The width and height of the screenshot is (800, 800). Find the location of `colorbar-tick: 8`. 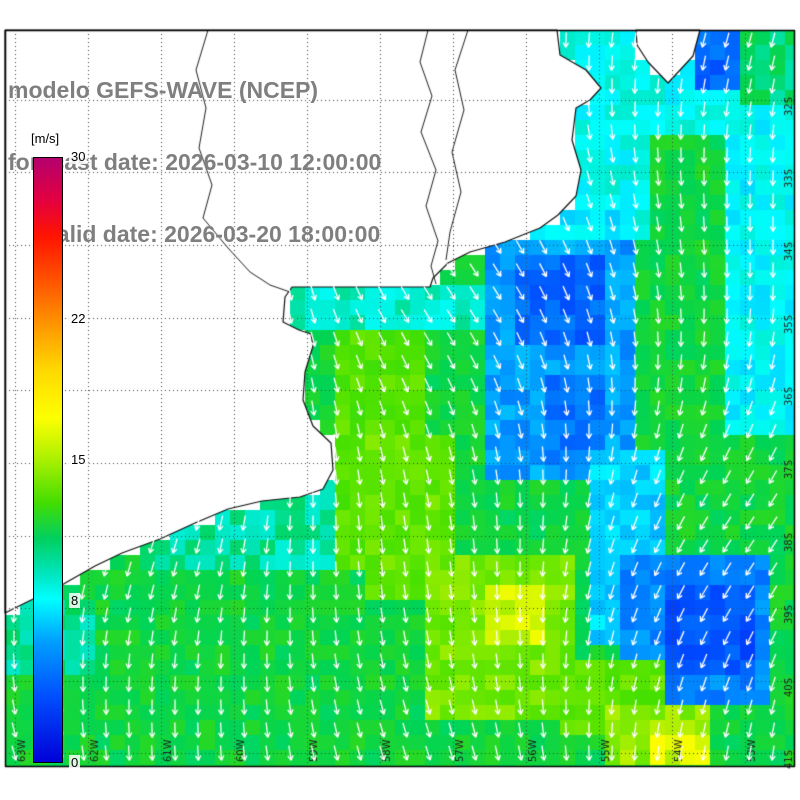

colorbar-tick: 8 is located at coordinates (75, 601).